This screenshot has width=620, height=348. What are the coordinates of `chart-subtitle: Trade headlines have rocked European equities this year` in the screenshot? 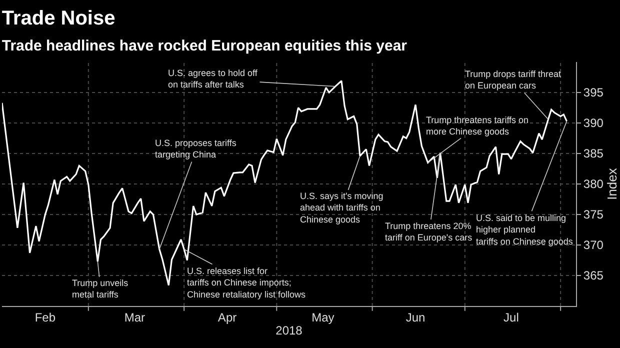 It's located at (205, 45).